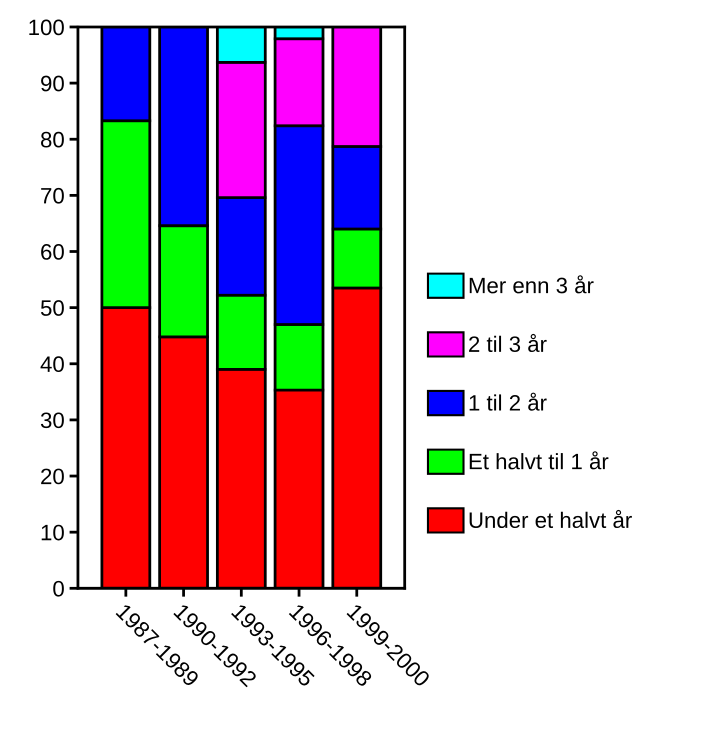  What do you see at coordinates (52, 420) in the screenshot?
I see `y-tick-label: 30` at bounding box center [52, 420].